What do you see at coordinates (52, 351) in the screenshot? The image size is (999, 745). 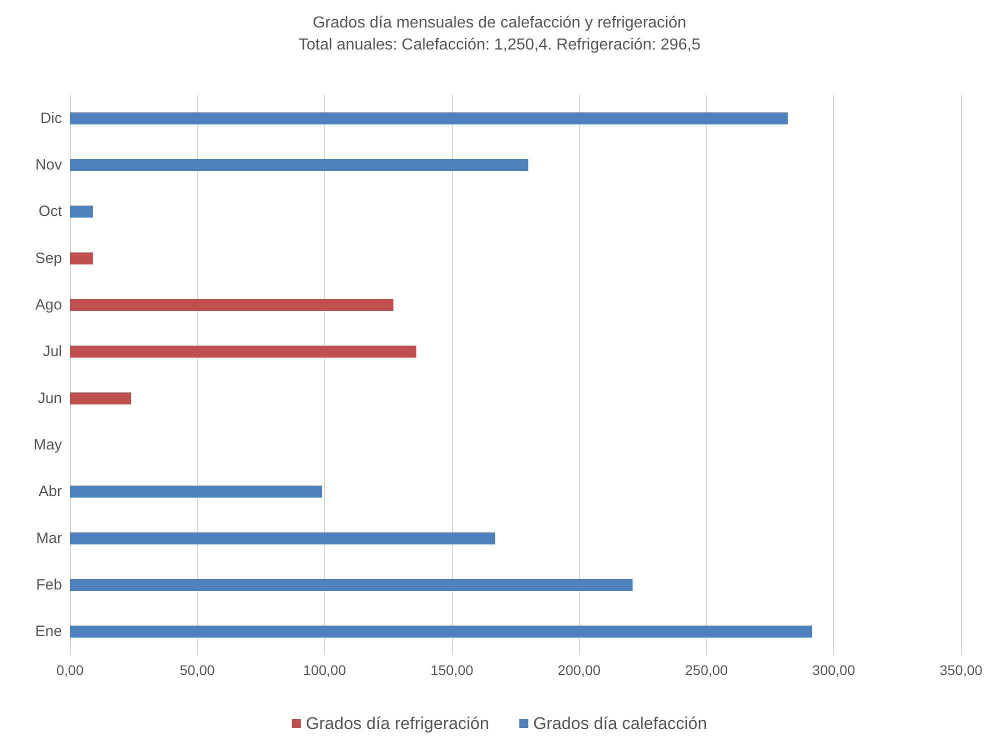 I see `y-tick-label: Jul` at bounding box center [52, 351].